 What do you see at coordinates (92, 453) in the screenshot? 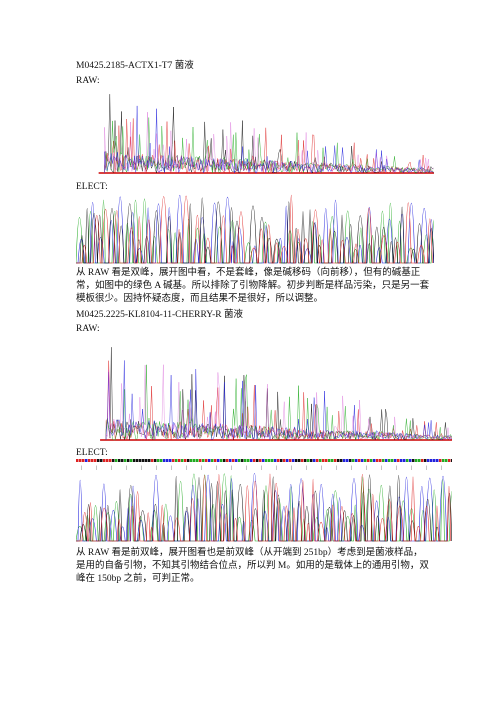
I see `sample2-elect-label: ELECT:` at bounding box center [92, 453].